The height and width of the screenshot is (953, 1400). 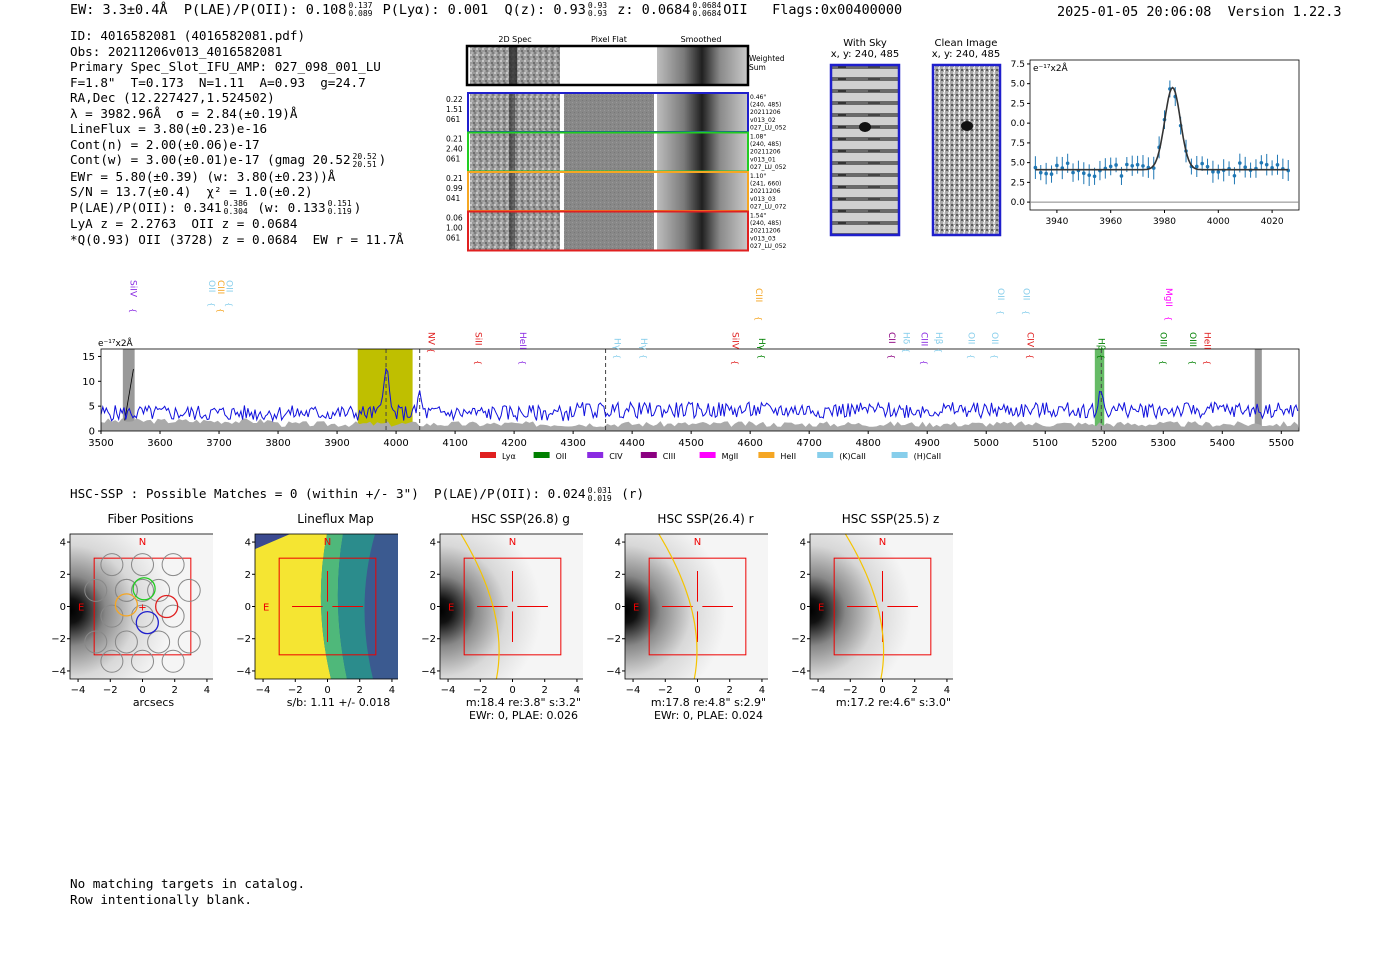 I want to click on cutout-ytick-label: 4, so click(x=618, y=543).